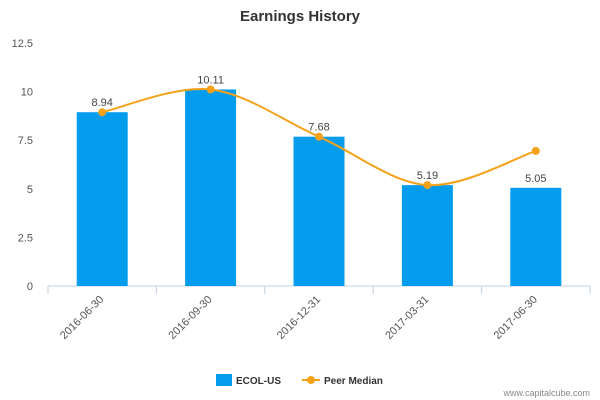 This screenshot has width=600, height=400. What do you see at coordinates (25, 238) in the screenshot?
I see `y-tick-label: 2.5` at bounding box center [25, 238].